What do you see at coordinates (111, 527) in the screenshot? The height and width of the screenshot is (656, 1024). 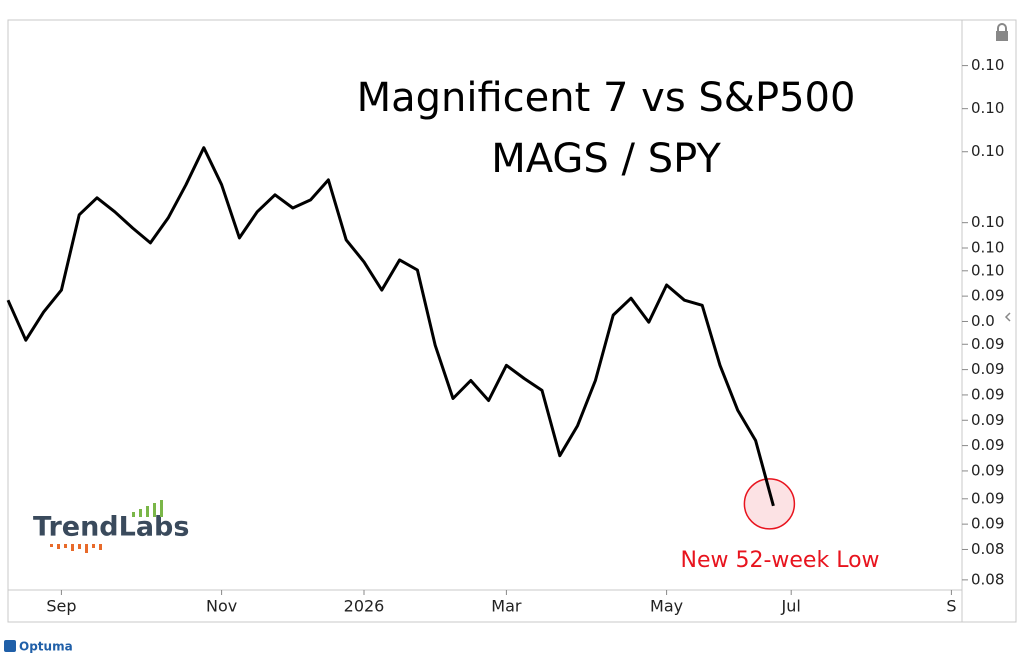 I see `watermark: TrendLabs` at bounding box center [111, 527].